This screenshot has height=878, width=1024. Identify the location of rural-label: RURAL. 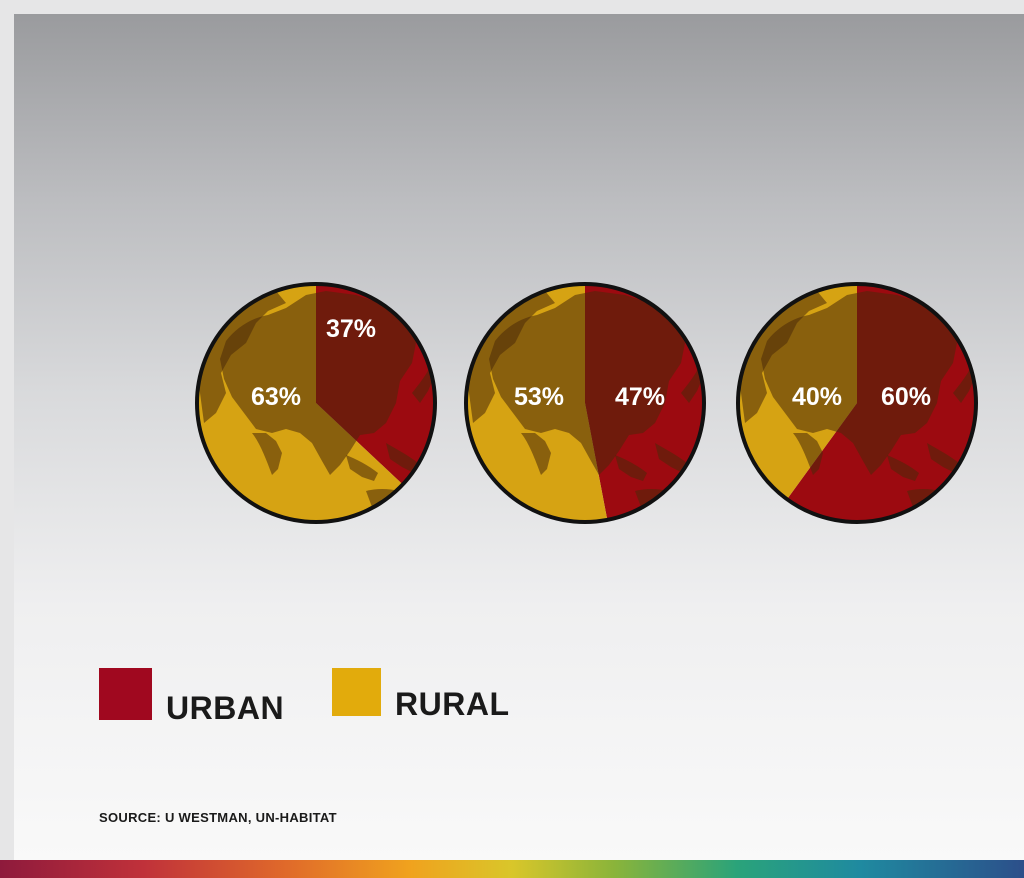
(452, 704).